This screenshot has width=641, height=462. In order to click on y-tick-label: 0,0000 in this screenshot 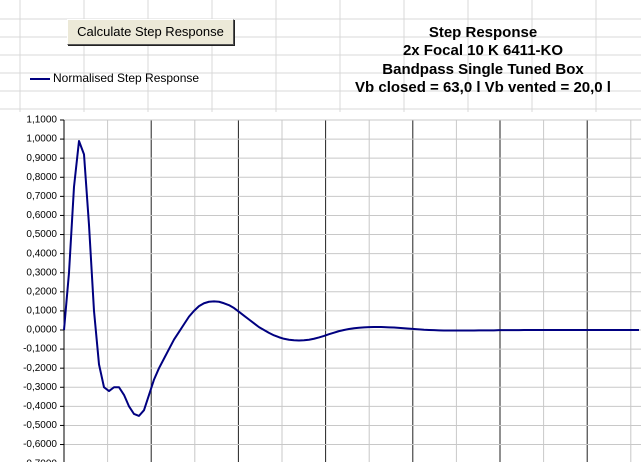, I will do `click(41, 330)`.